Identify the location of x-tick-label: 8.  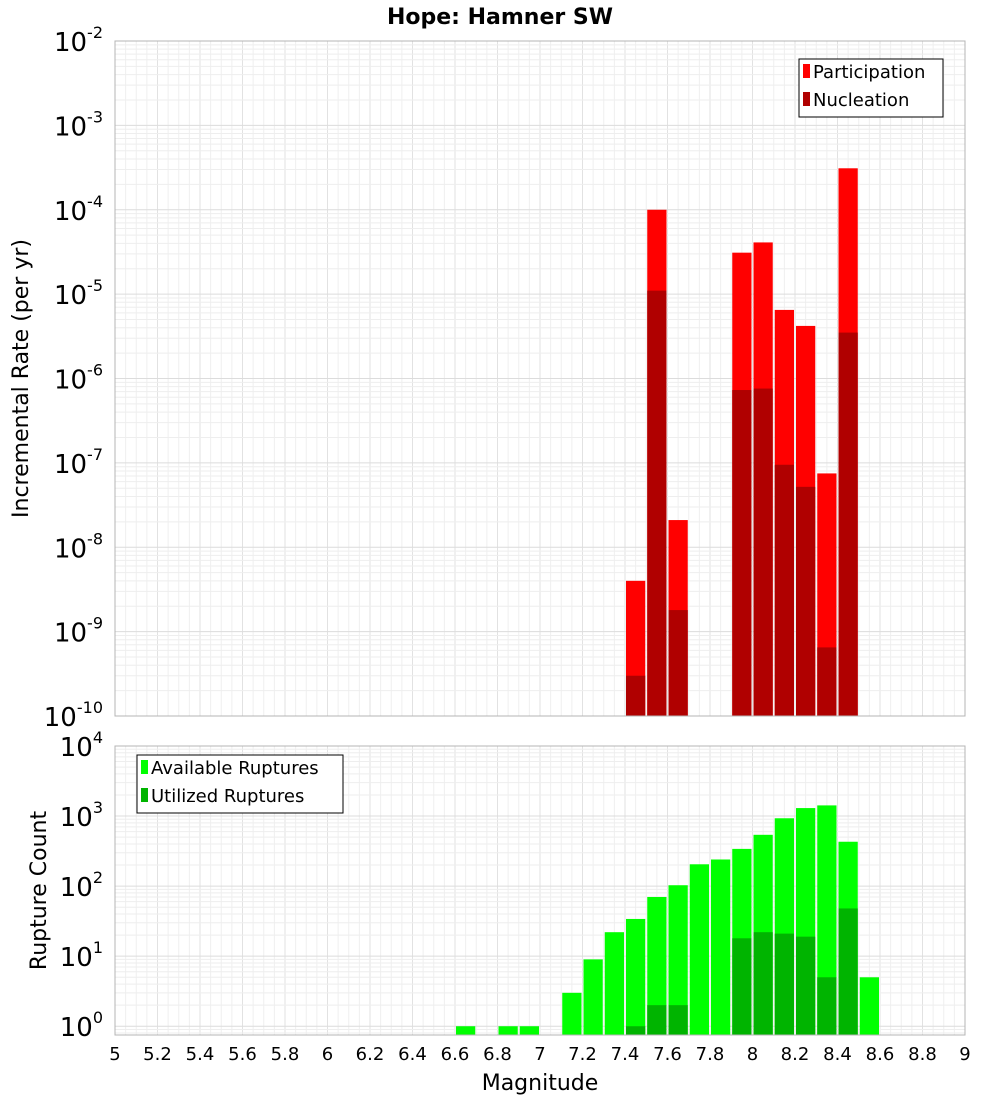
(752, 1054).